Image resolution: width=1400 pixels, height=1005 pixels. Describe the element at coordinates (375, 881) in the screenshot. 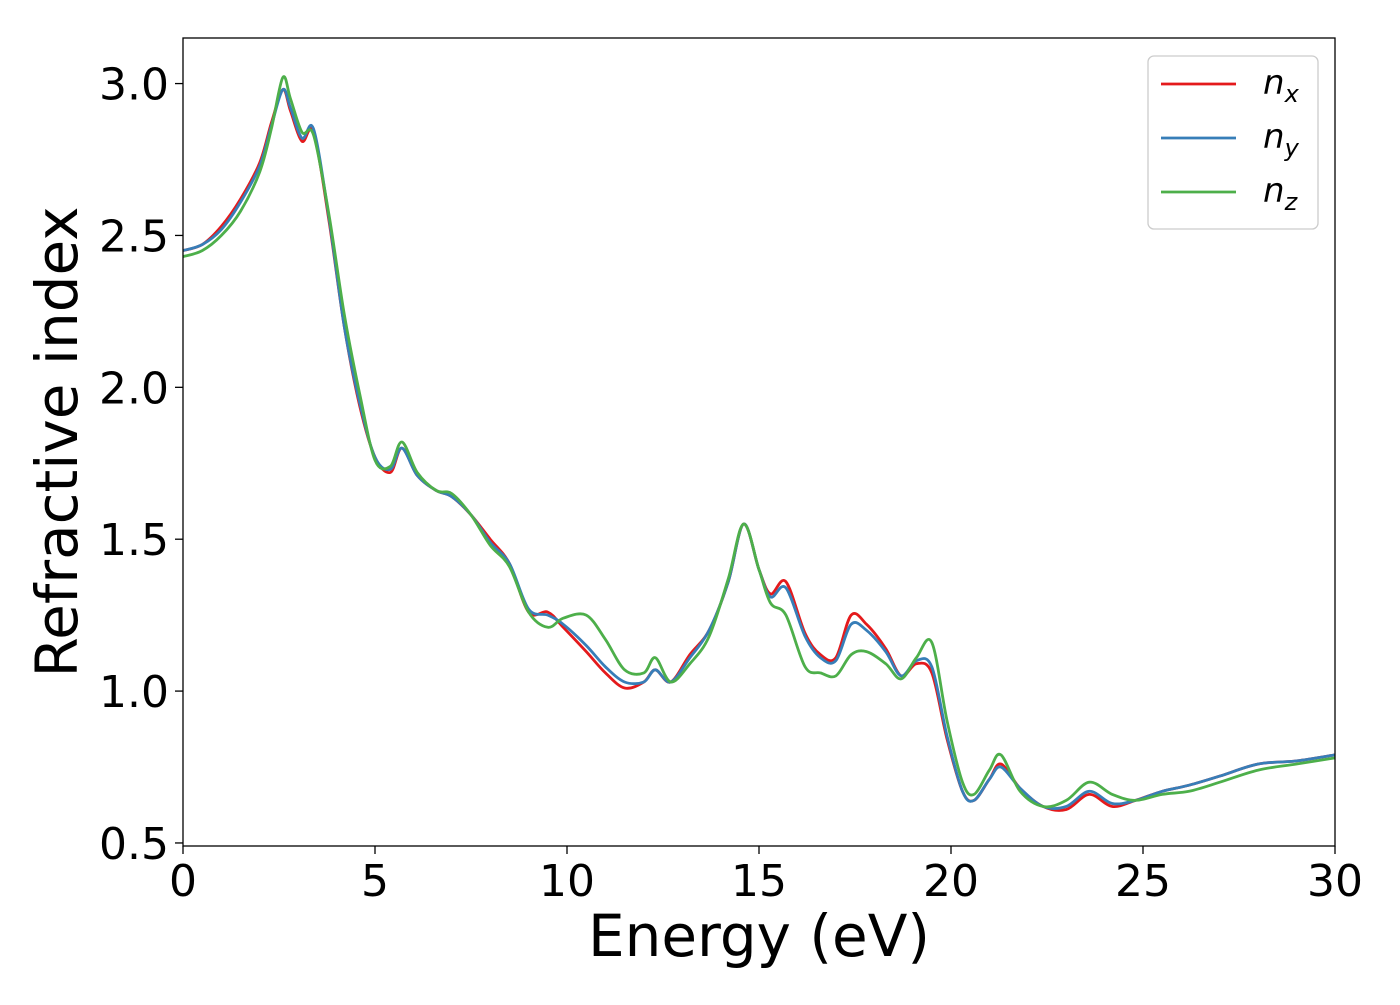

I see `x-tick-label: 5` at that location.